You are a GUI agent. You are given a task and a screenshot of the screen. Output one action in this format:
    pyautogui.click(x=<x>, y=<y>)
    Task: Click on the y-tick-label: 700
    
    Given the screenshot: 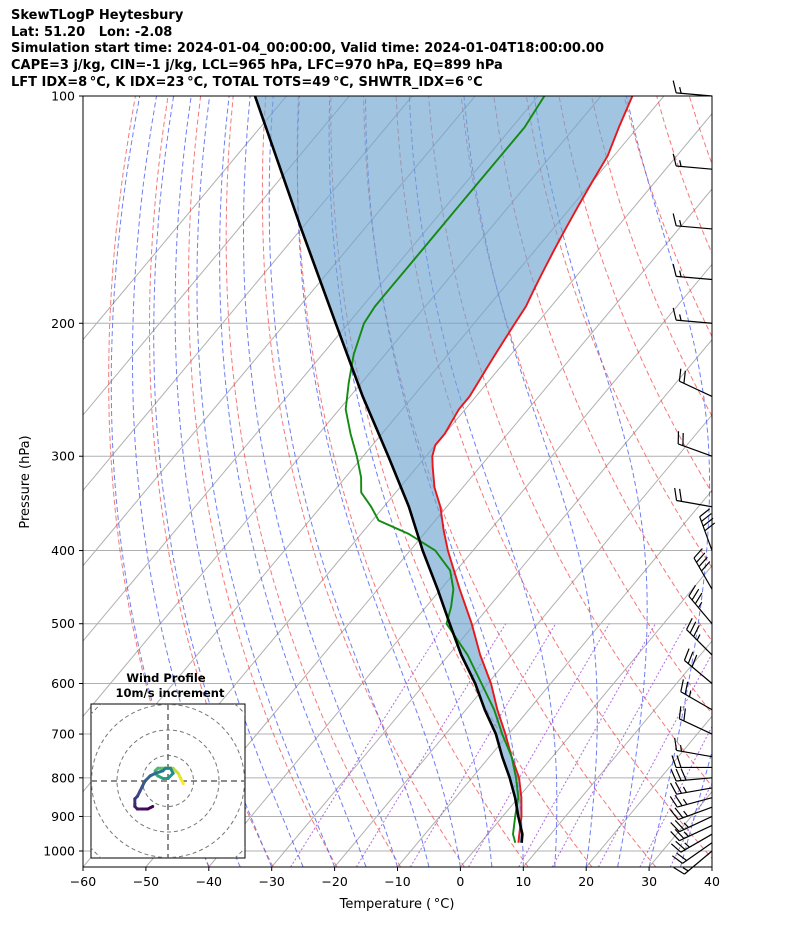 What is the action you would take?
    pyautogui.click(x=63, y=734)
    